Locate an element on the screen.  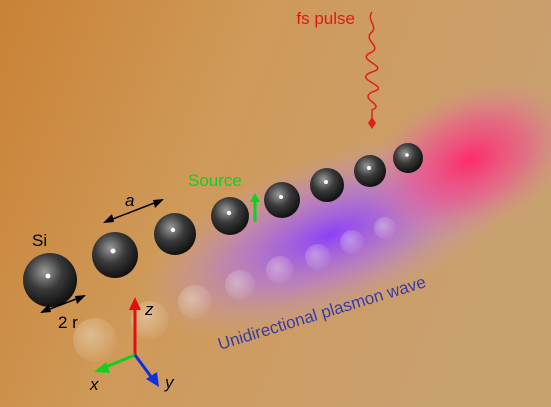
axes is located at coordinates (126, 342).